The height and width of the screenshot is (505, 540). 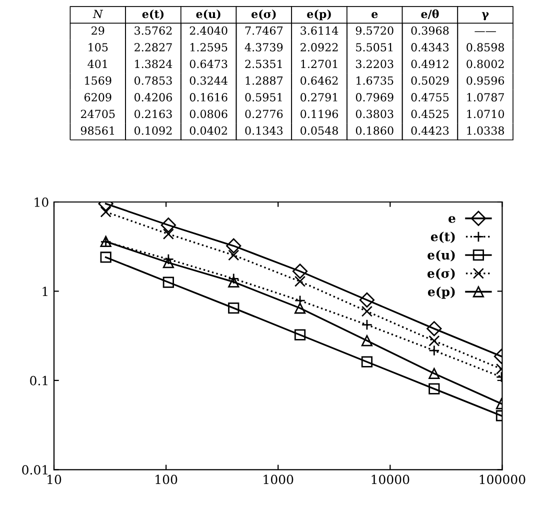 What do you see at coordinates (430, 114) in the screenshot?
I see `text: 0.4525` at bounding box center [430, 114].